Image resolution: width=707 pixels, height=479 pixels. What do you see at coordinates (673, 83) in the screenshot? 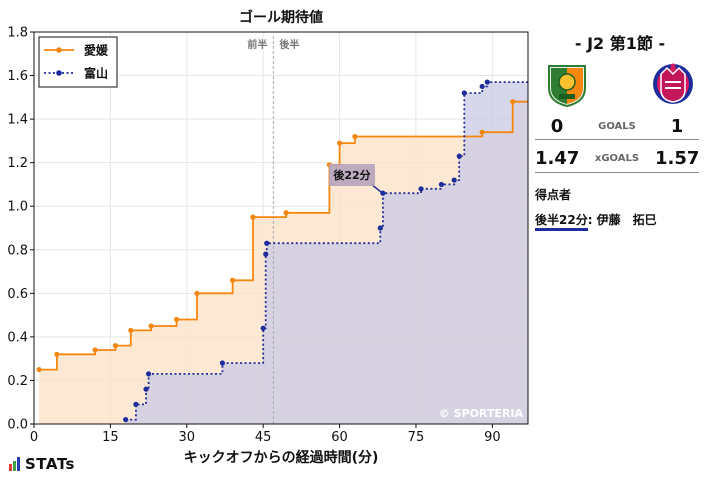
I see `away-crest-icon` at bounding box center [673, 83].